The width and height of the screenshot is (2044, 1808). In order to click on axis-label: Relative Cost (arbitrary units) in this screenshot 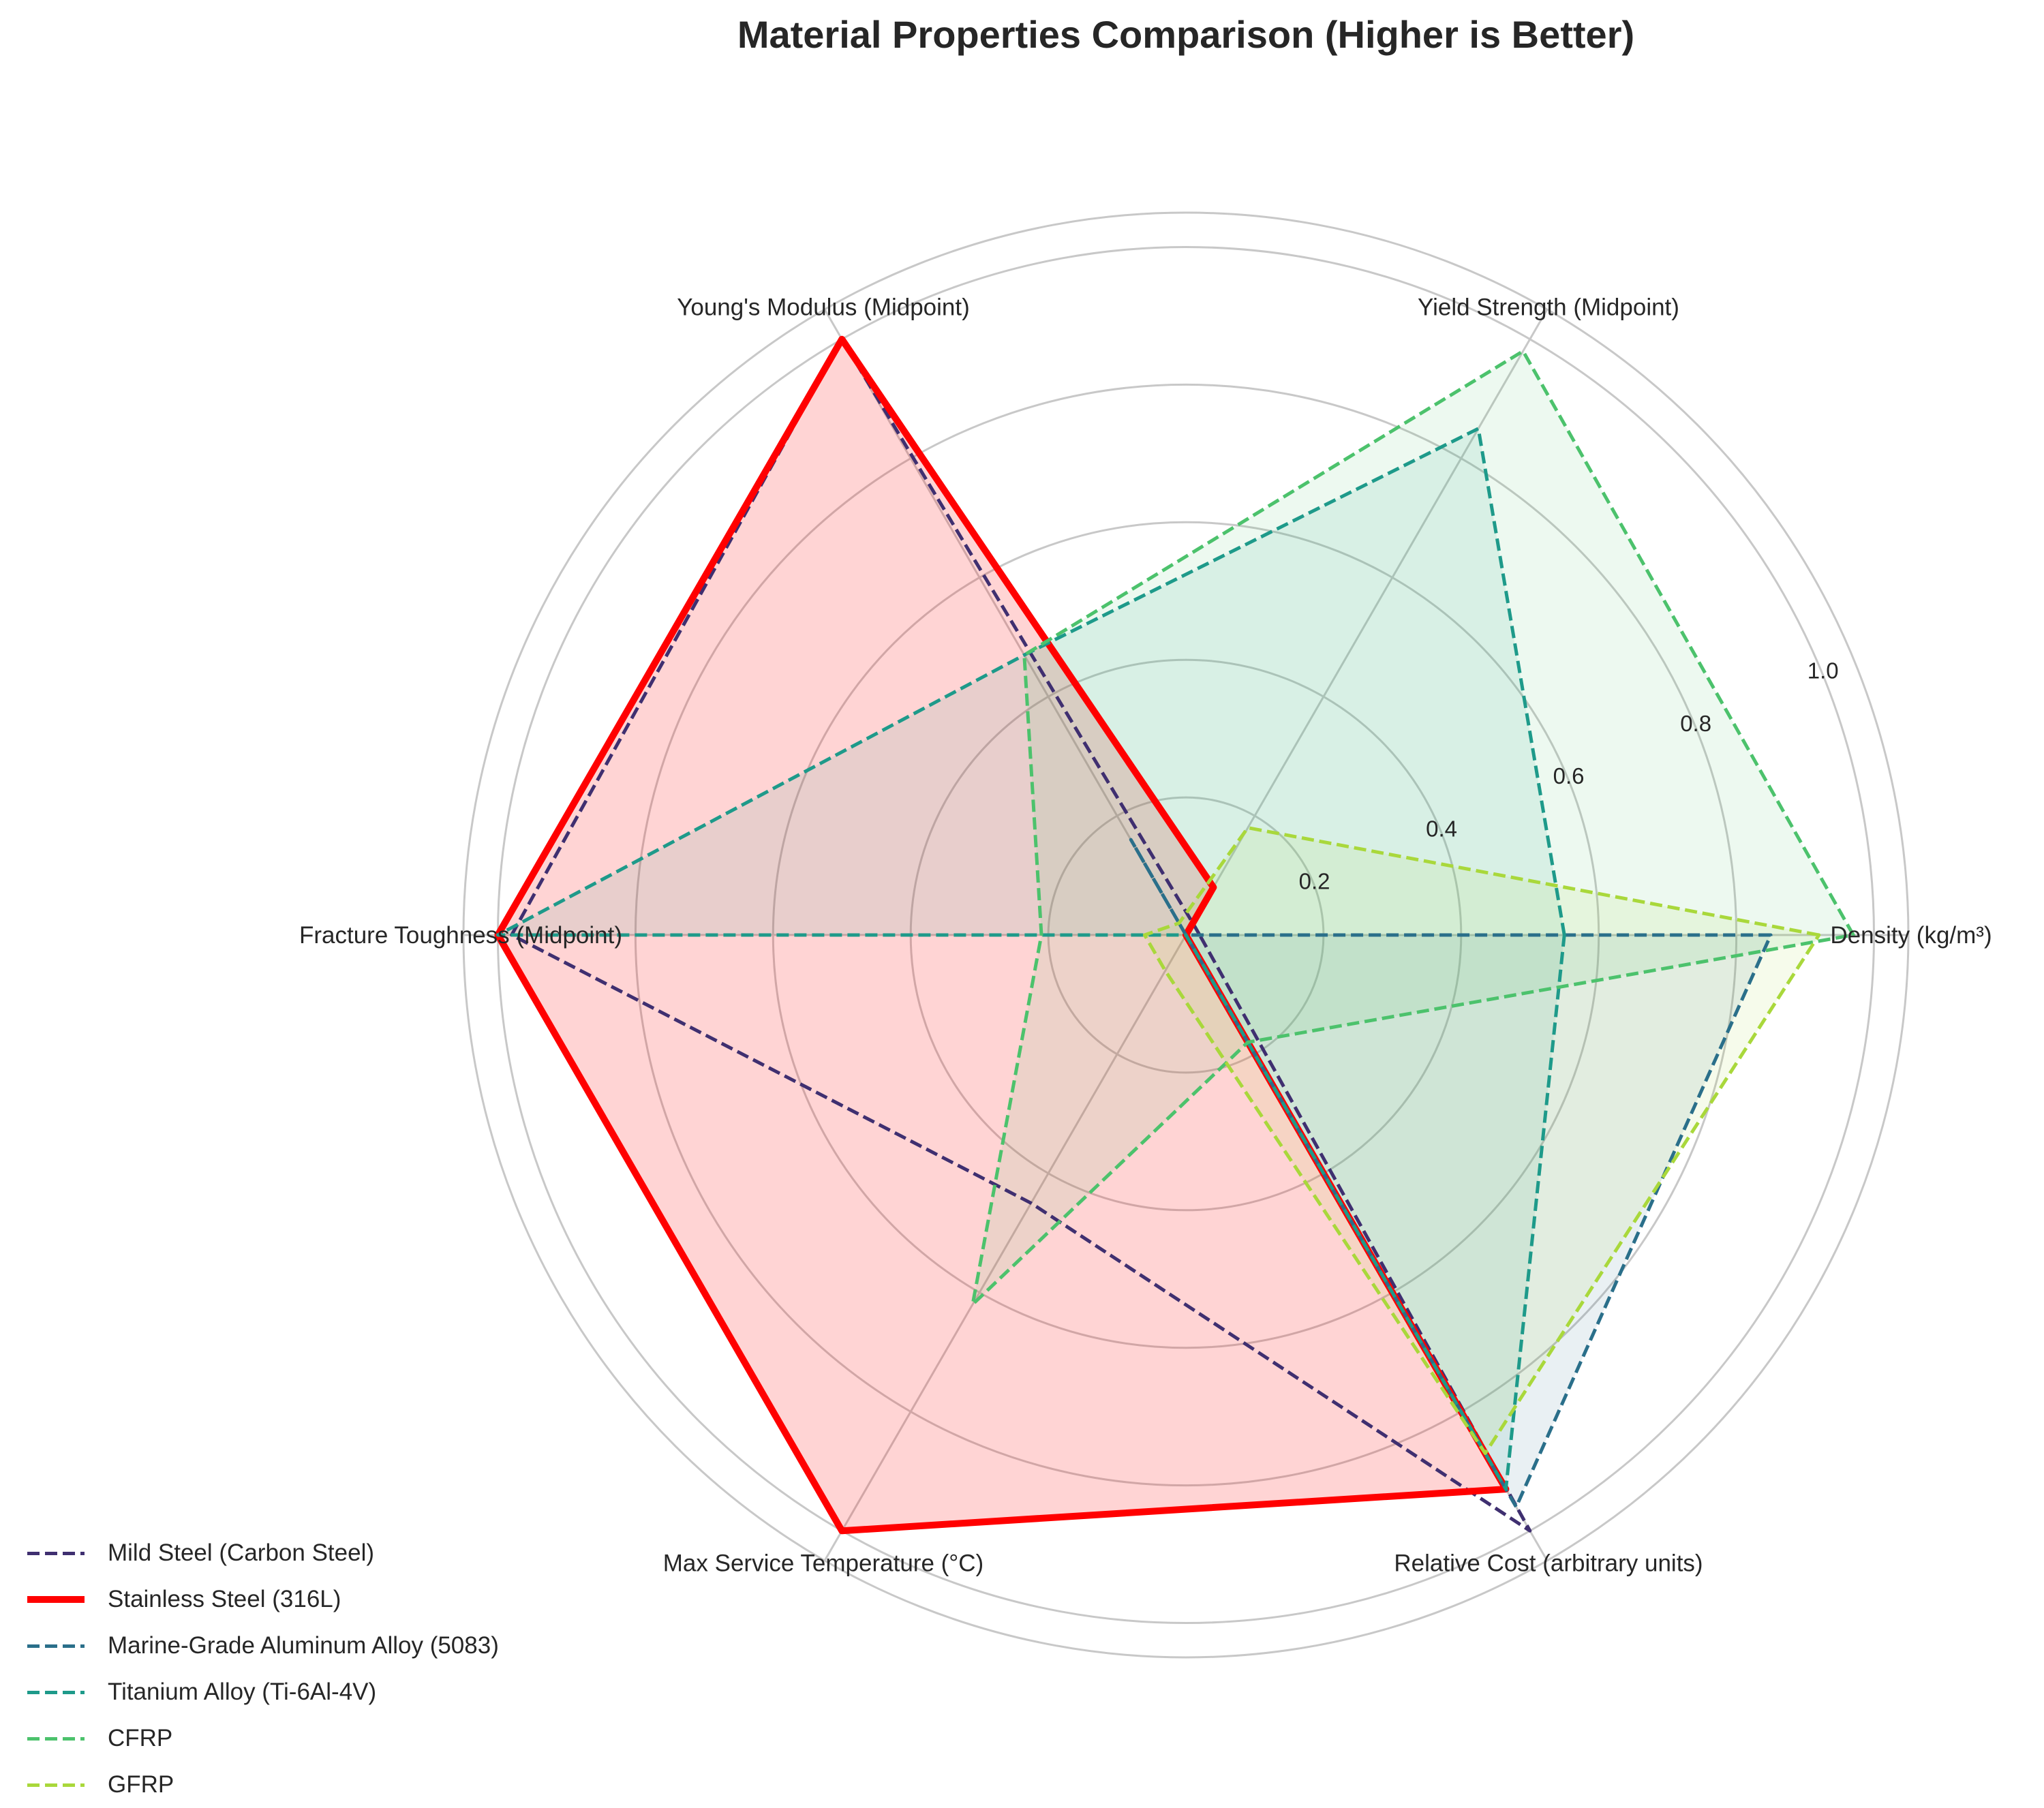, I will do `click(1548, 1563)`.